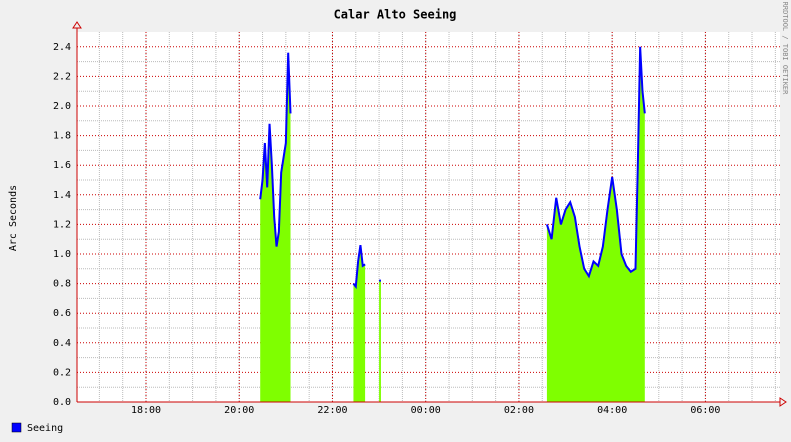  I want to click on x-tick-label: 04:00, so click(612, 410).